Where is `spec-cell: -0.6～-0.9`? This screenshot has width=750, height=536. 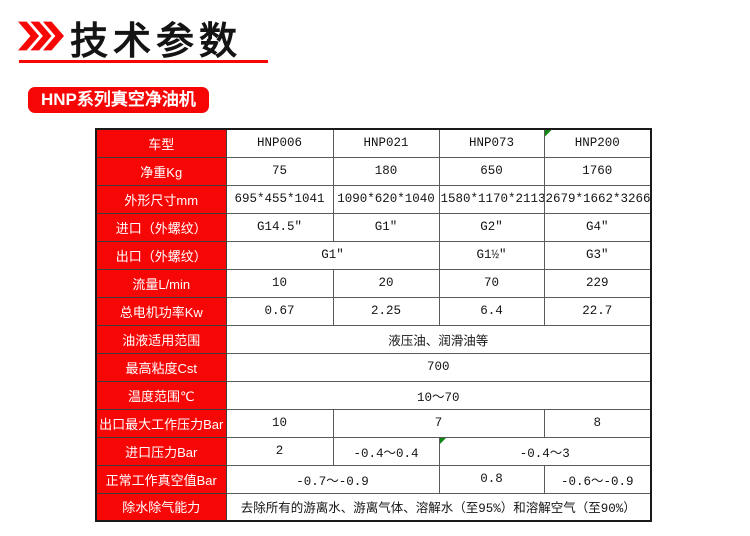 spec-cell: -0.6～-0.9 is located at coordinates (597, 479).